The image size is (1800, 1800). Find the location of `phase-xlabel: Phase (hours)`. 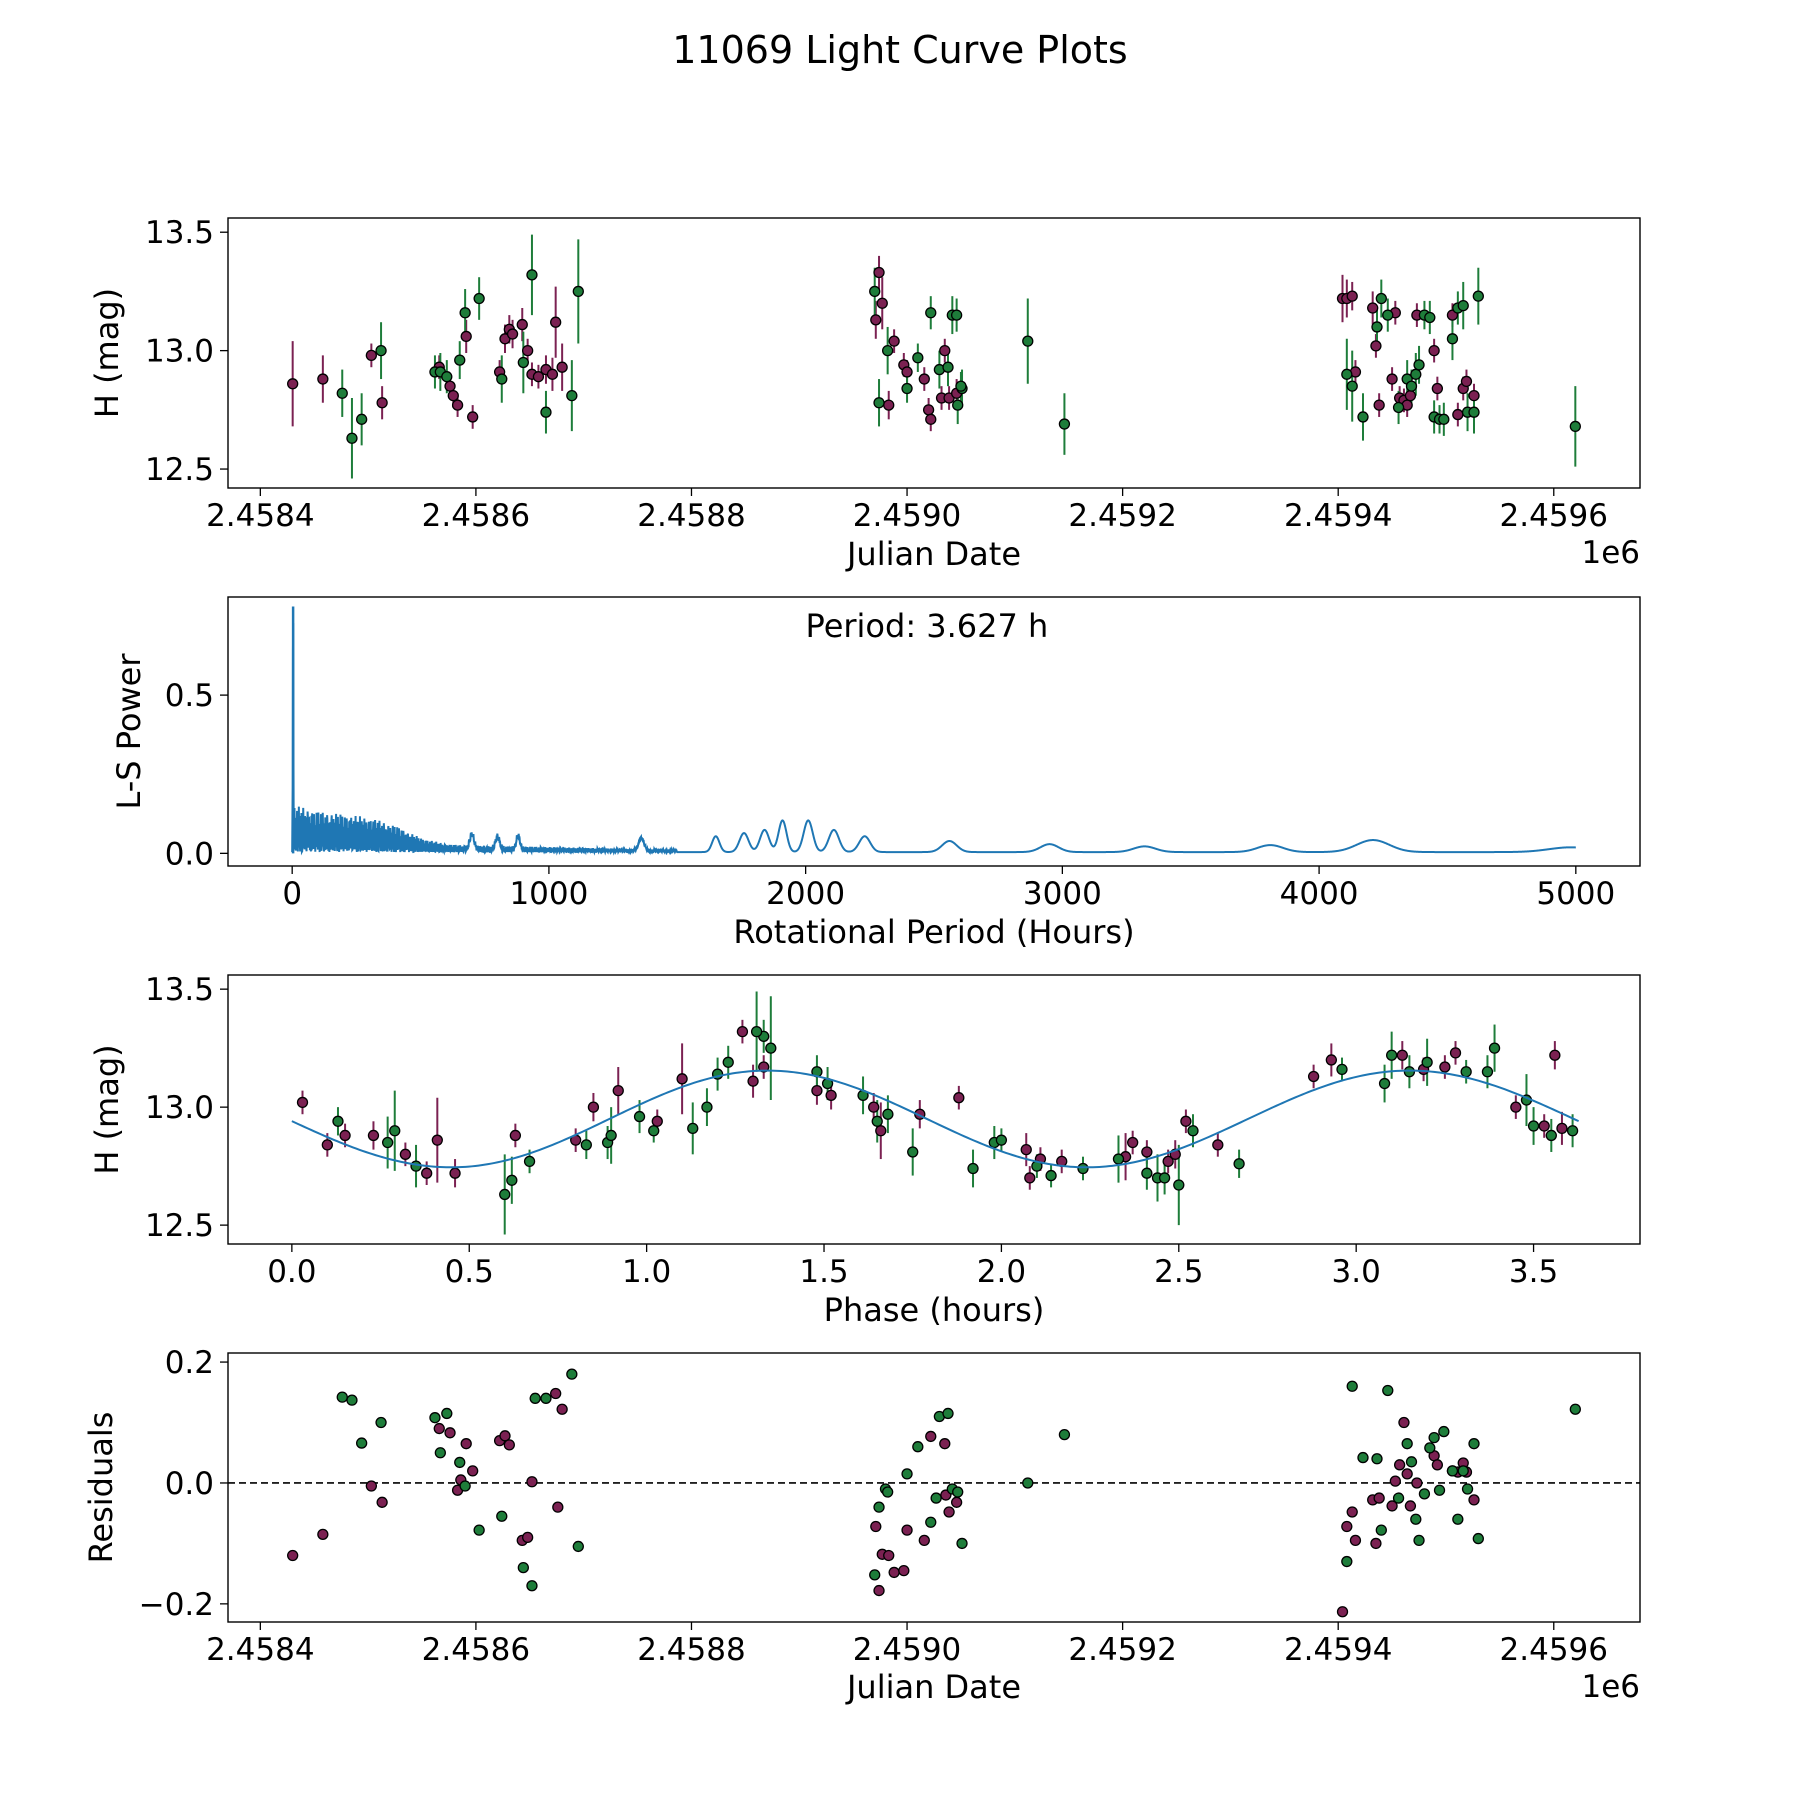

phase-xlabel: Phase (hours) is located at coordinates (934, 1310).